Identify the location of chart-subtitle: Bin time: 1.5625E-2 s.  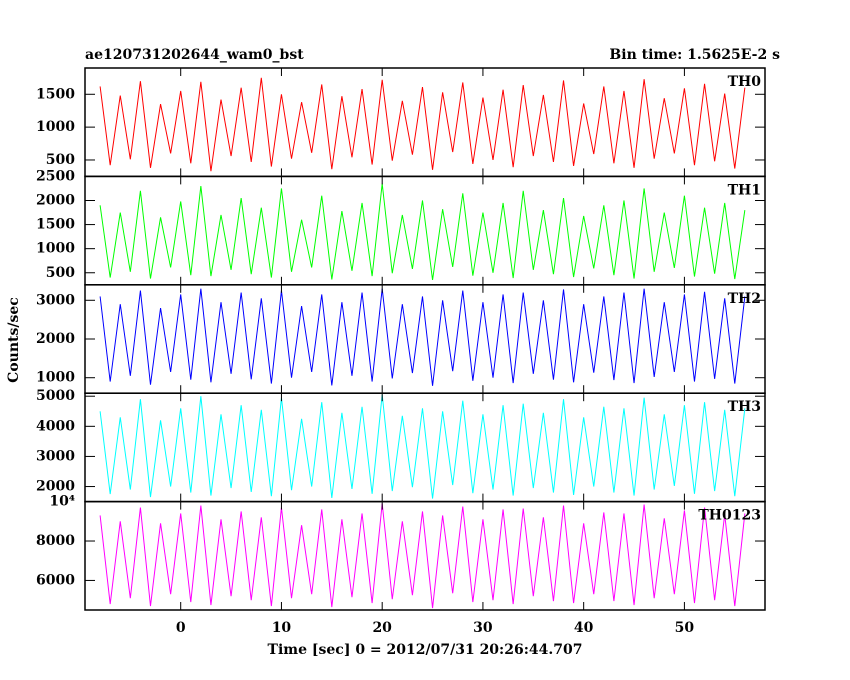
(694, 55).